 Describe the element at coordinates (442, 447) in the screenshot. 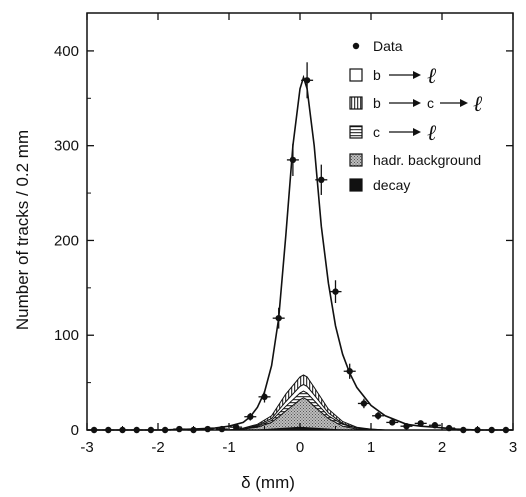

I see `x-tick-label: 2` at that location.